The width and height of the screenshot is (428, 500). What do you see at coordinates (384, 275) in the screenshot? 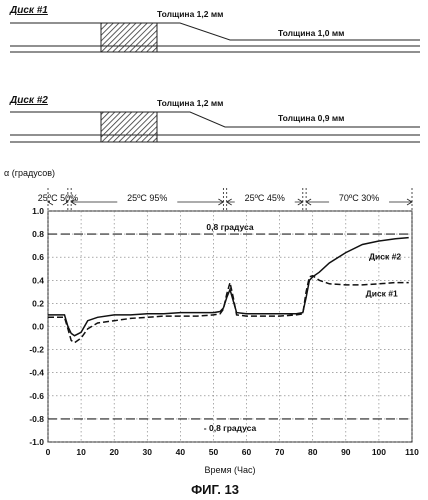
I see `series-labels: Диск #2 Диск #1` at bounding box center [384, 275].